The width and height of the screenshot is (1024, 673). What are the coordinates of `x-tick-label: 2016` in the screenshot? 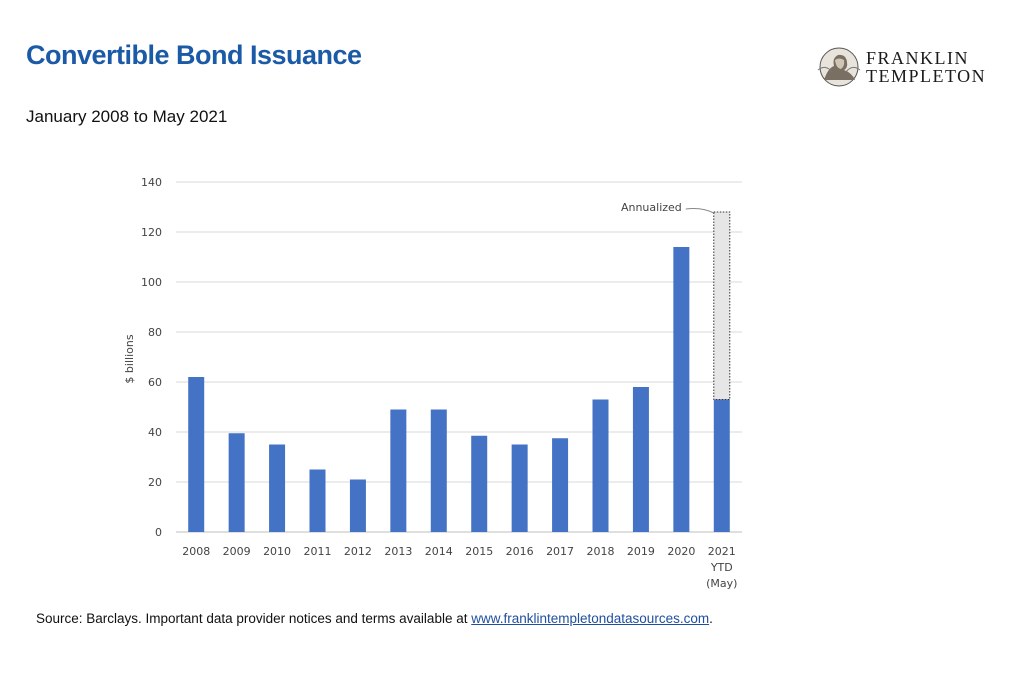 It's located at (520, 551).